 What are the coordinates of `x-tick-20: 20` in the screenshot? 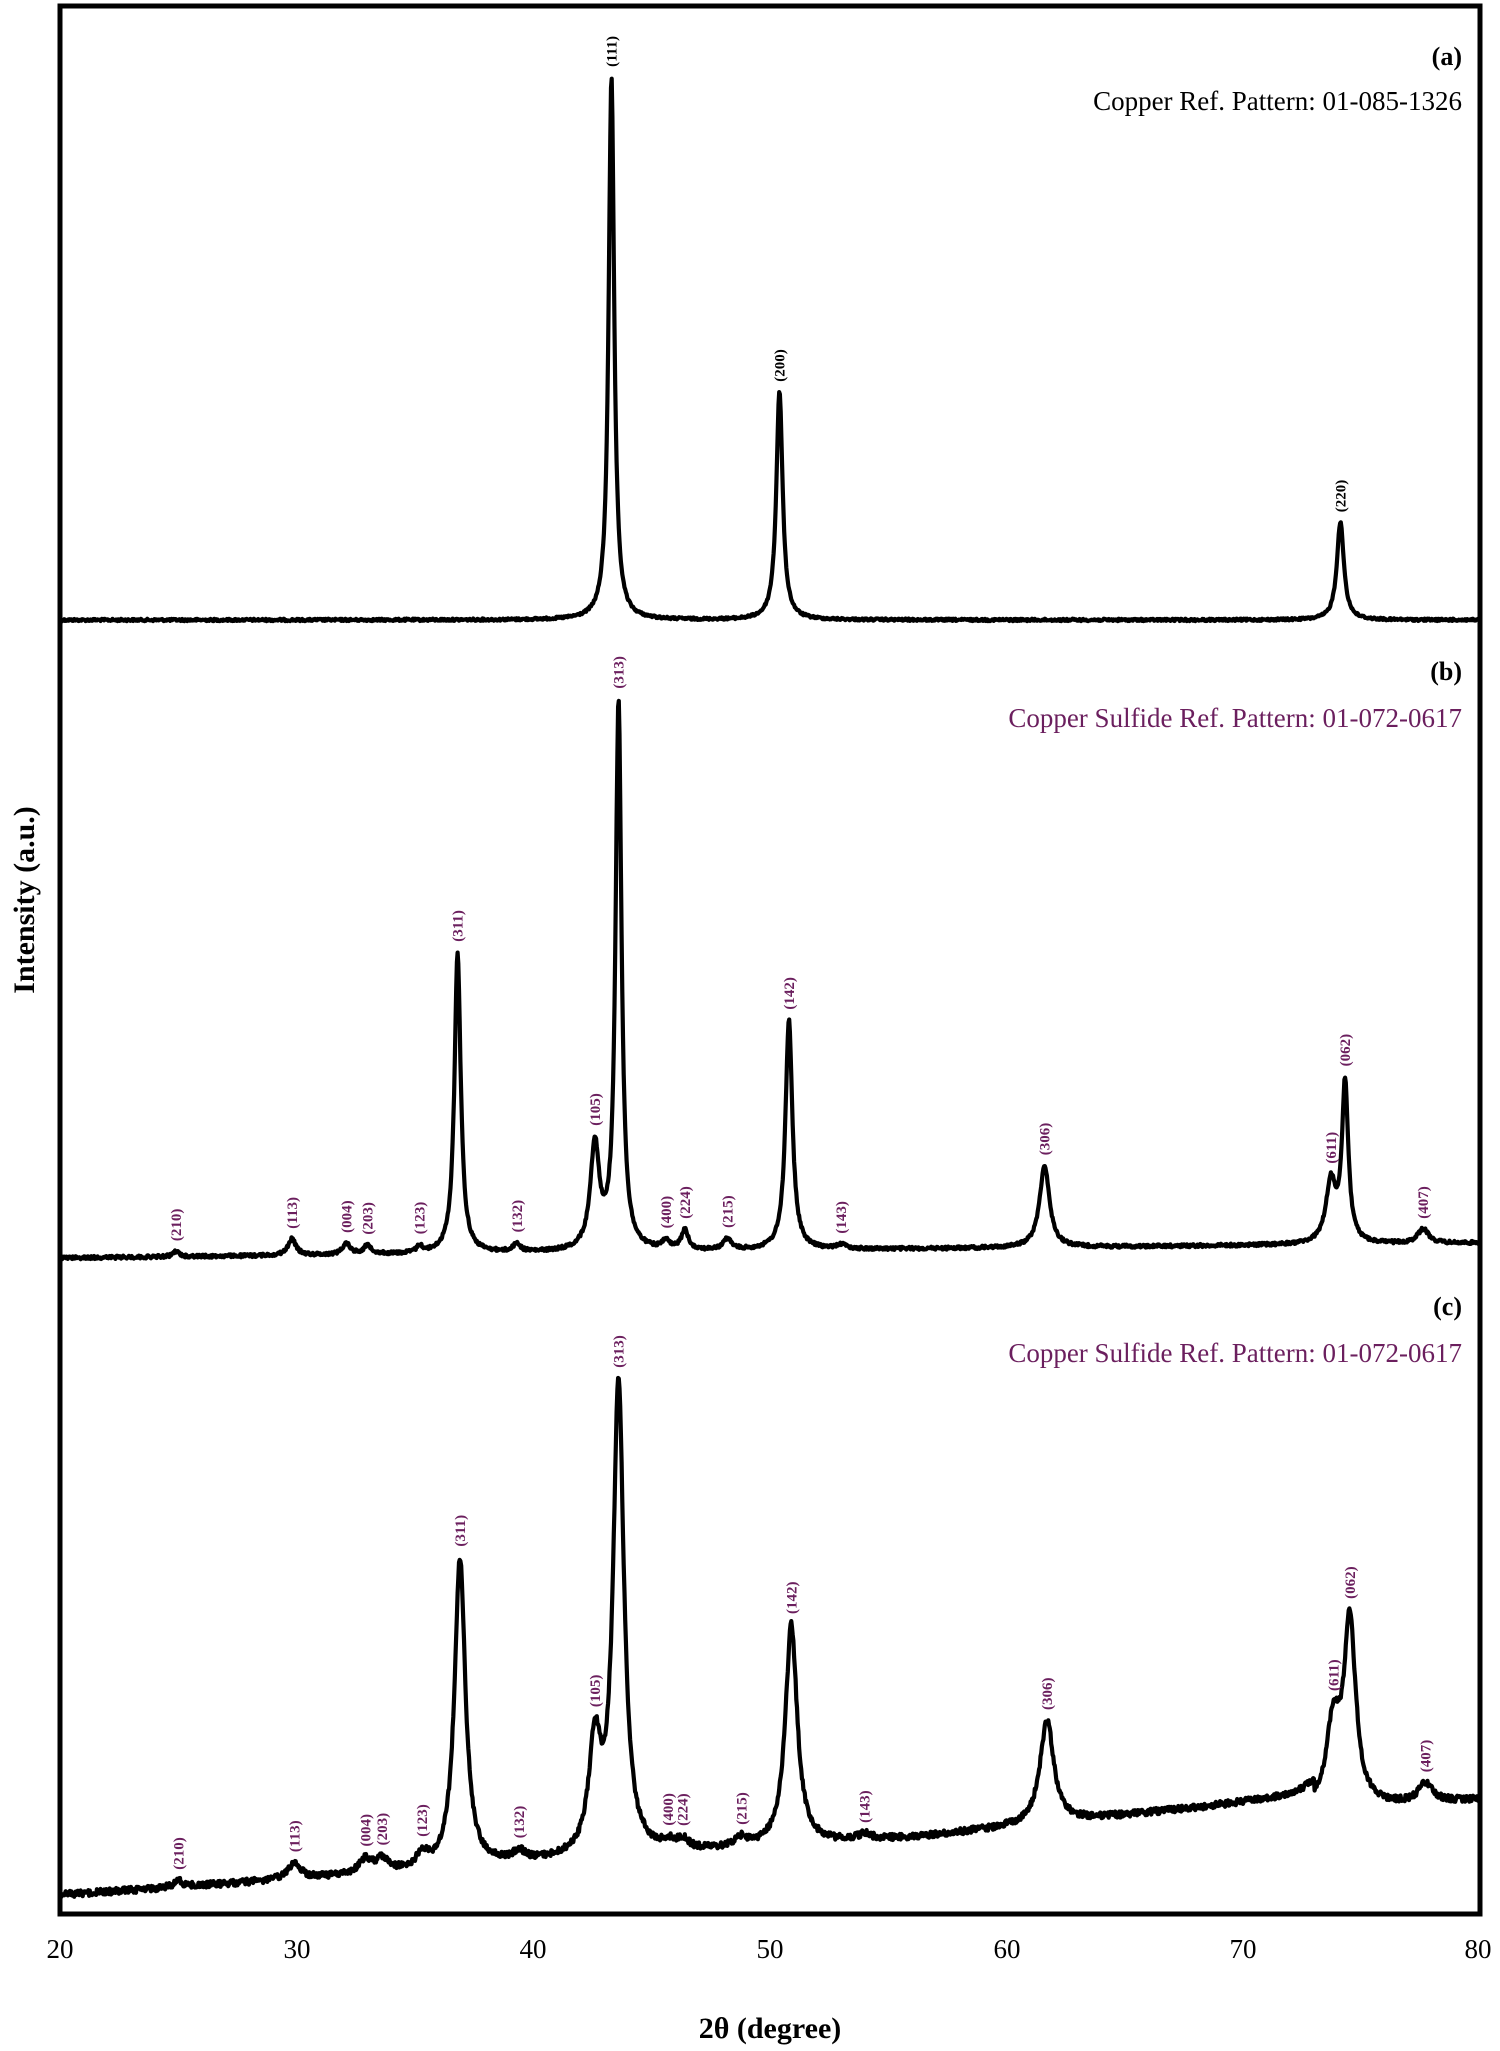 It's located at (60, 1949).